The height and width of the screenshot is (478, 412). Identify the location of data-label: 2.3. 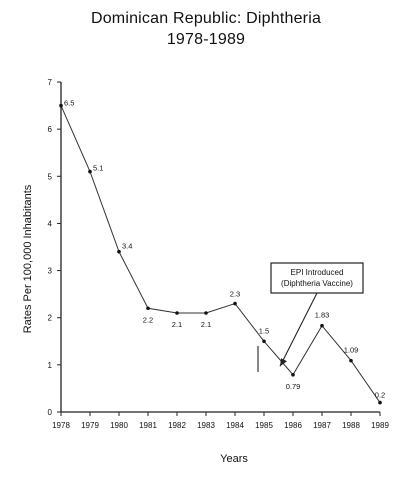
(235, 294).